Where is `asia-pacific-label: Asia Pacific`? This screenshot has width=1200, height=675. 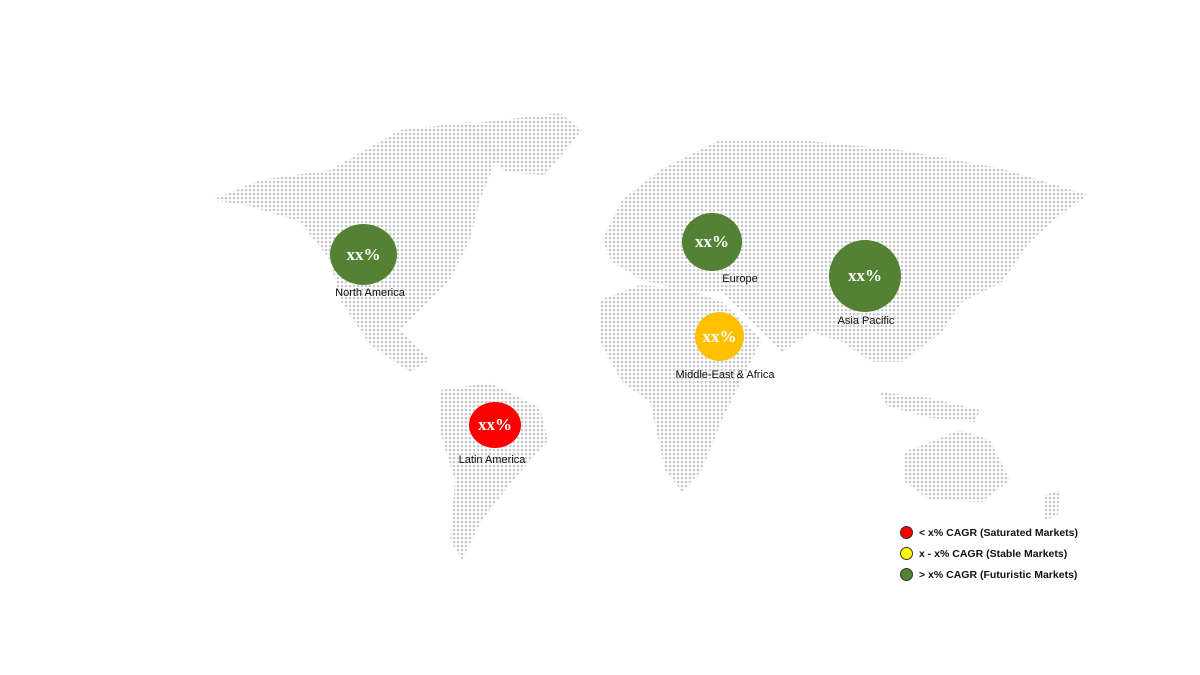 asia-pacific-label: Asia Pacific is located at coordinates (866, 321).